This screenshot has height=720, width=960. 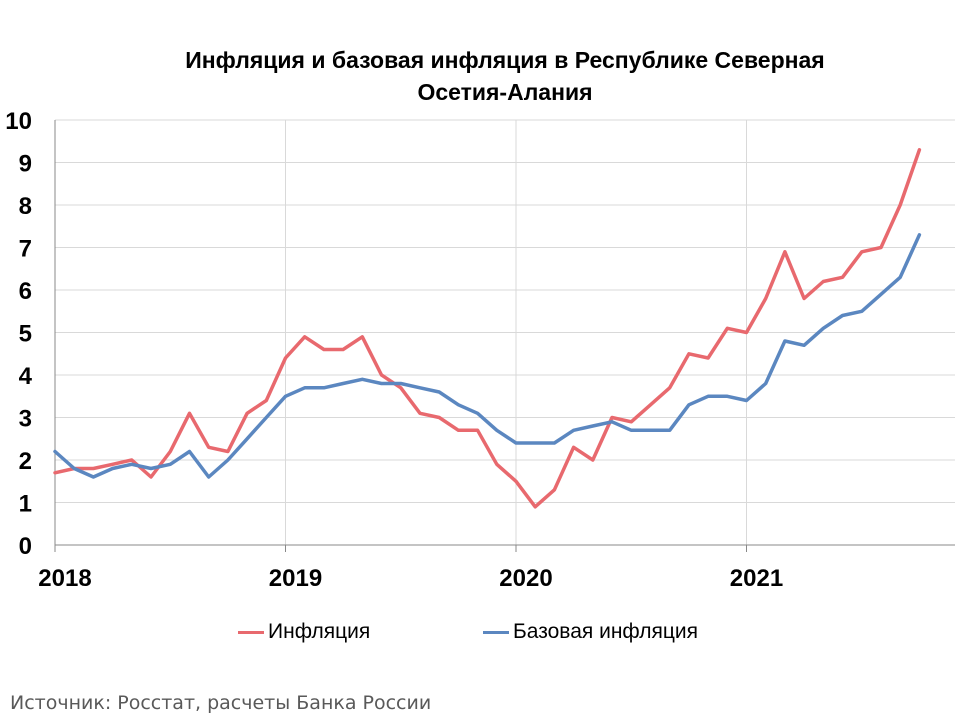 I want to click on y-tick-label: 1, so click(x=25, y=504).